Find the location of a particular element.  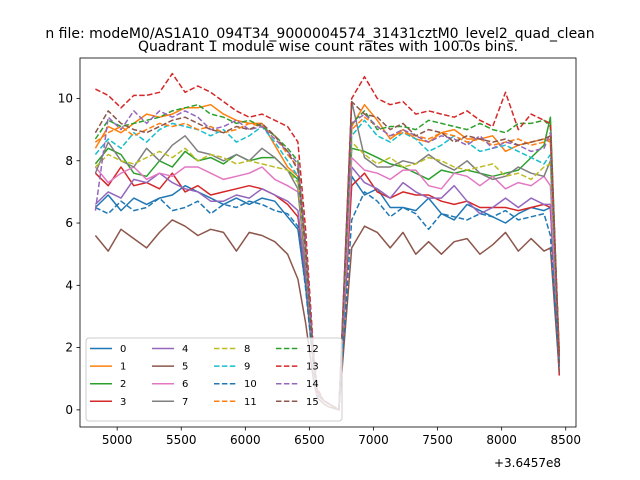

y-tick-label: 10 is located at coordinates (65, 98).